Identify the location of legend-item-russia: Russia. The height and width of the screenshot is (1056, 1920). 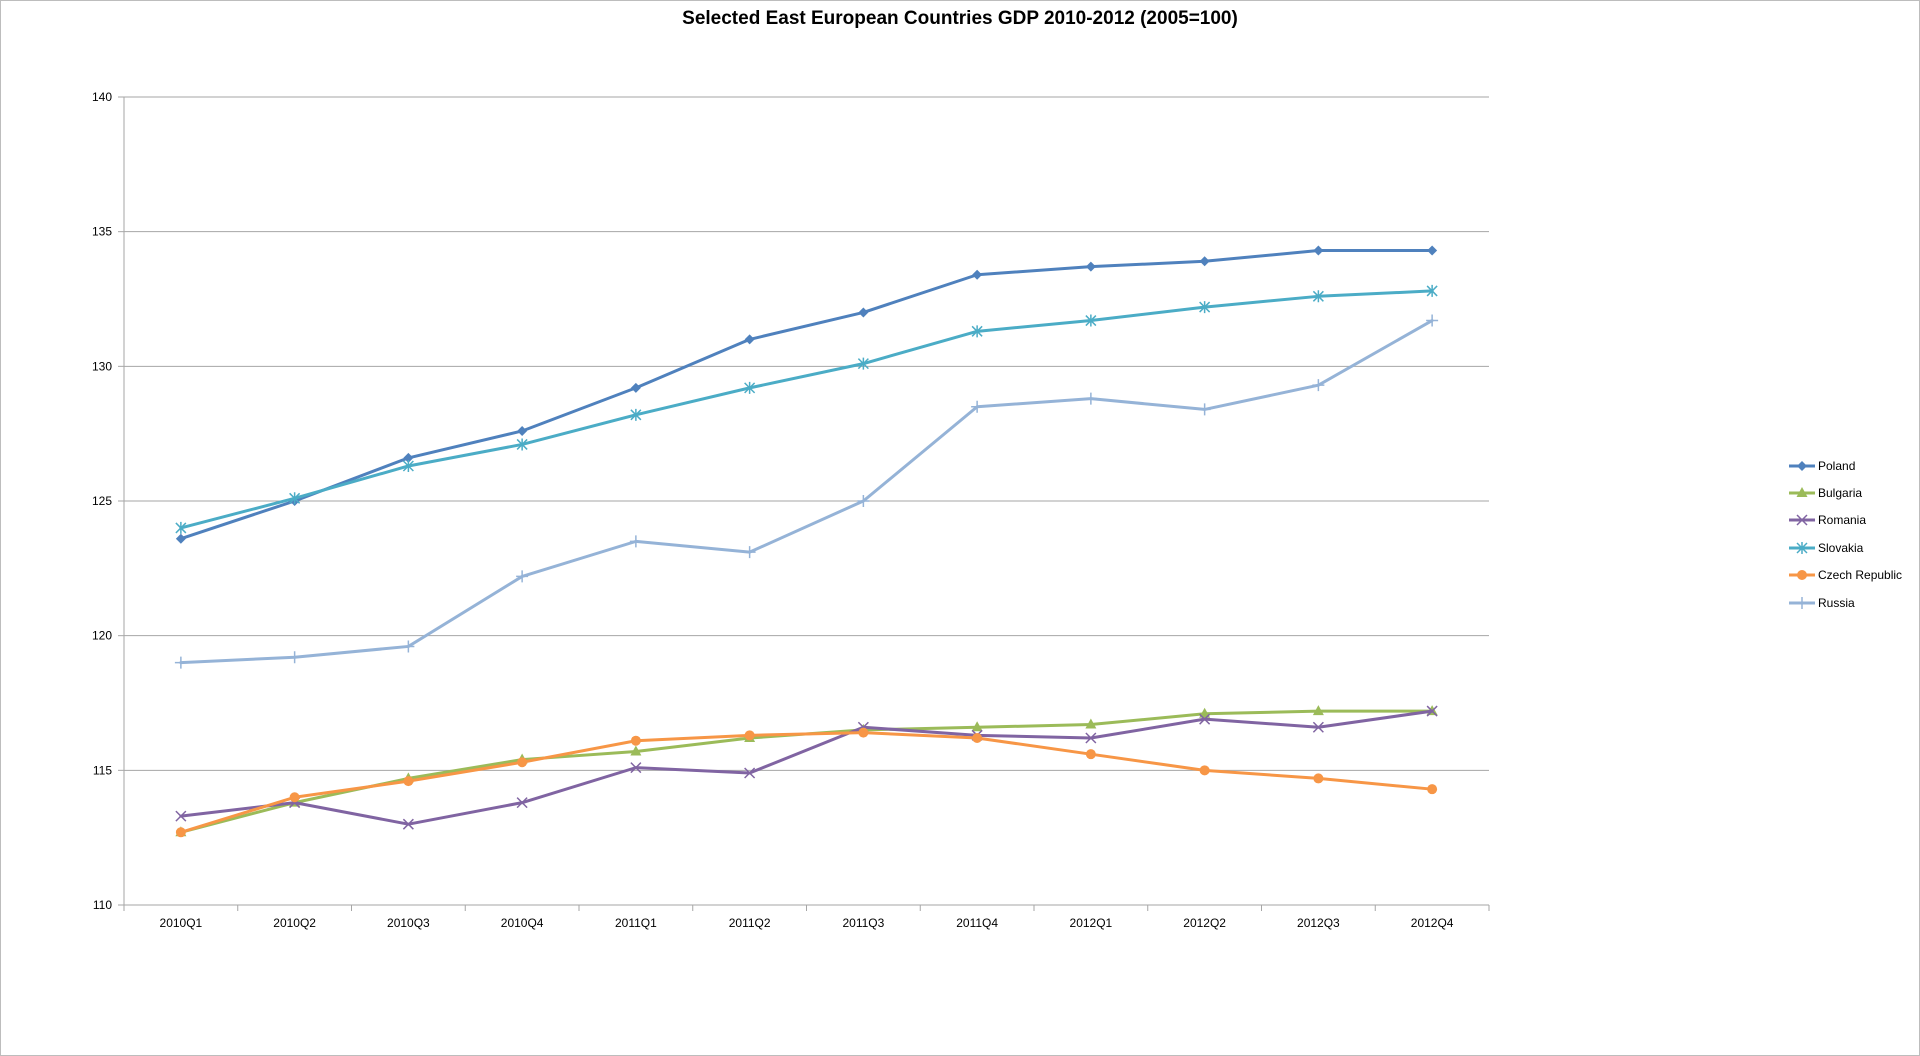
(1845, 602).